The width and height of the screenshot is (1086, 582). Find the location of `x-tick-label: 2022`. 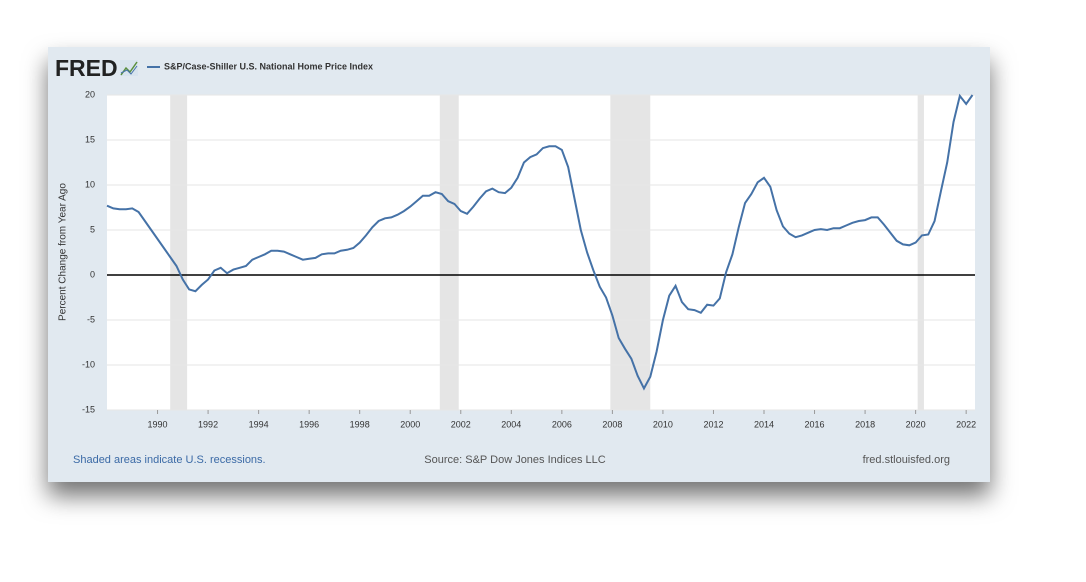

x-tick-label: 2022 is located at coordinates (966, 424).